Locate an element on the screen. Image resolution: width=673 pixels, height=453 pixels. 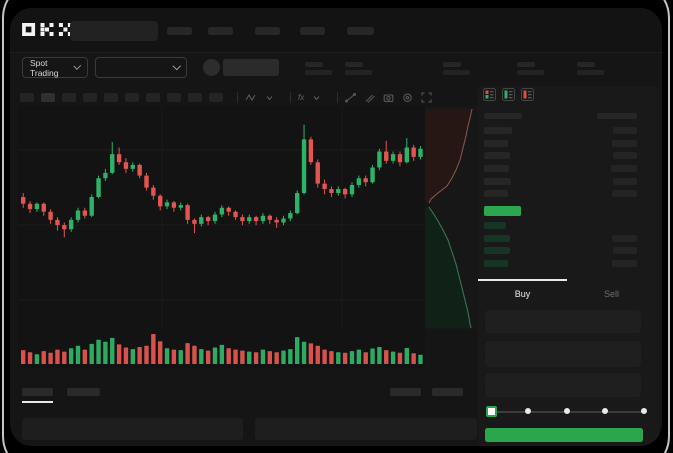
price-column-header-placeholder is located at coordinates (503, 116).